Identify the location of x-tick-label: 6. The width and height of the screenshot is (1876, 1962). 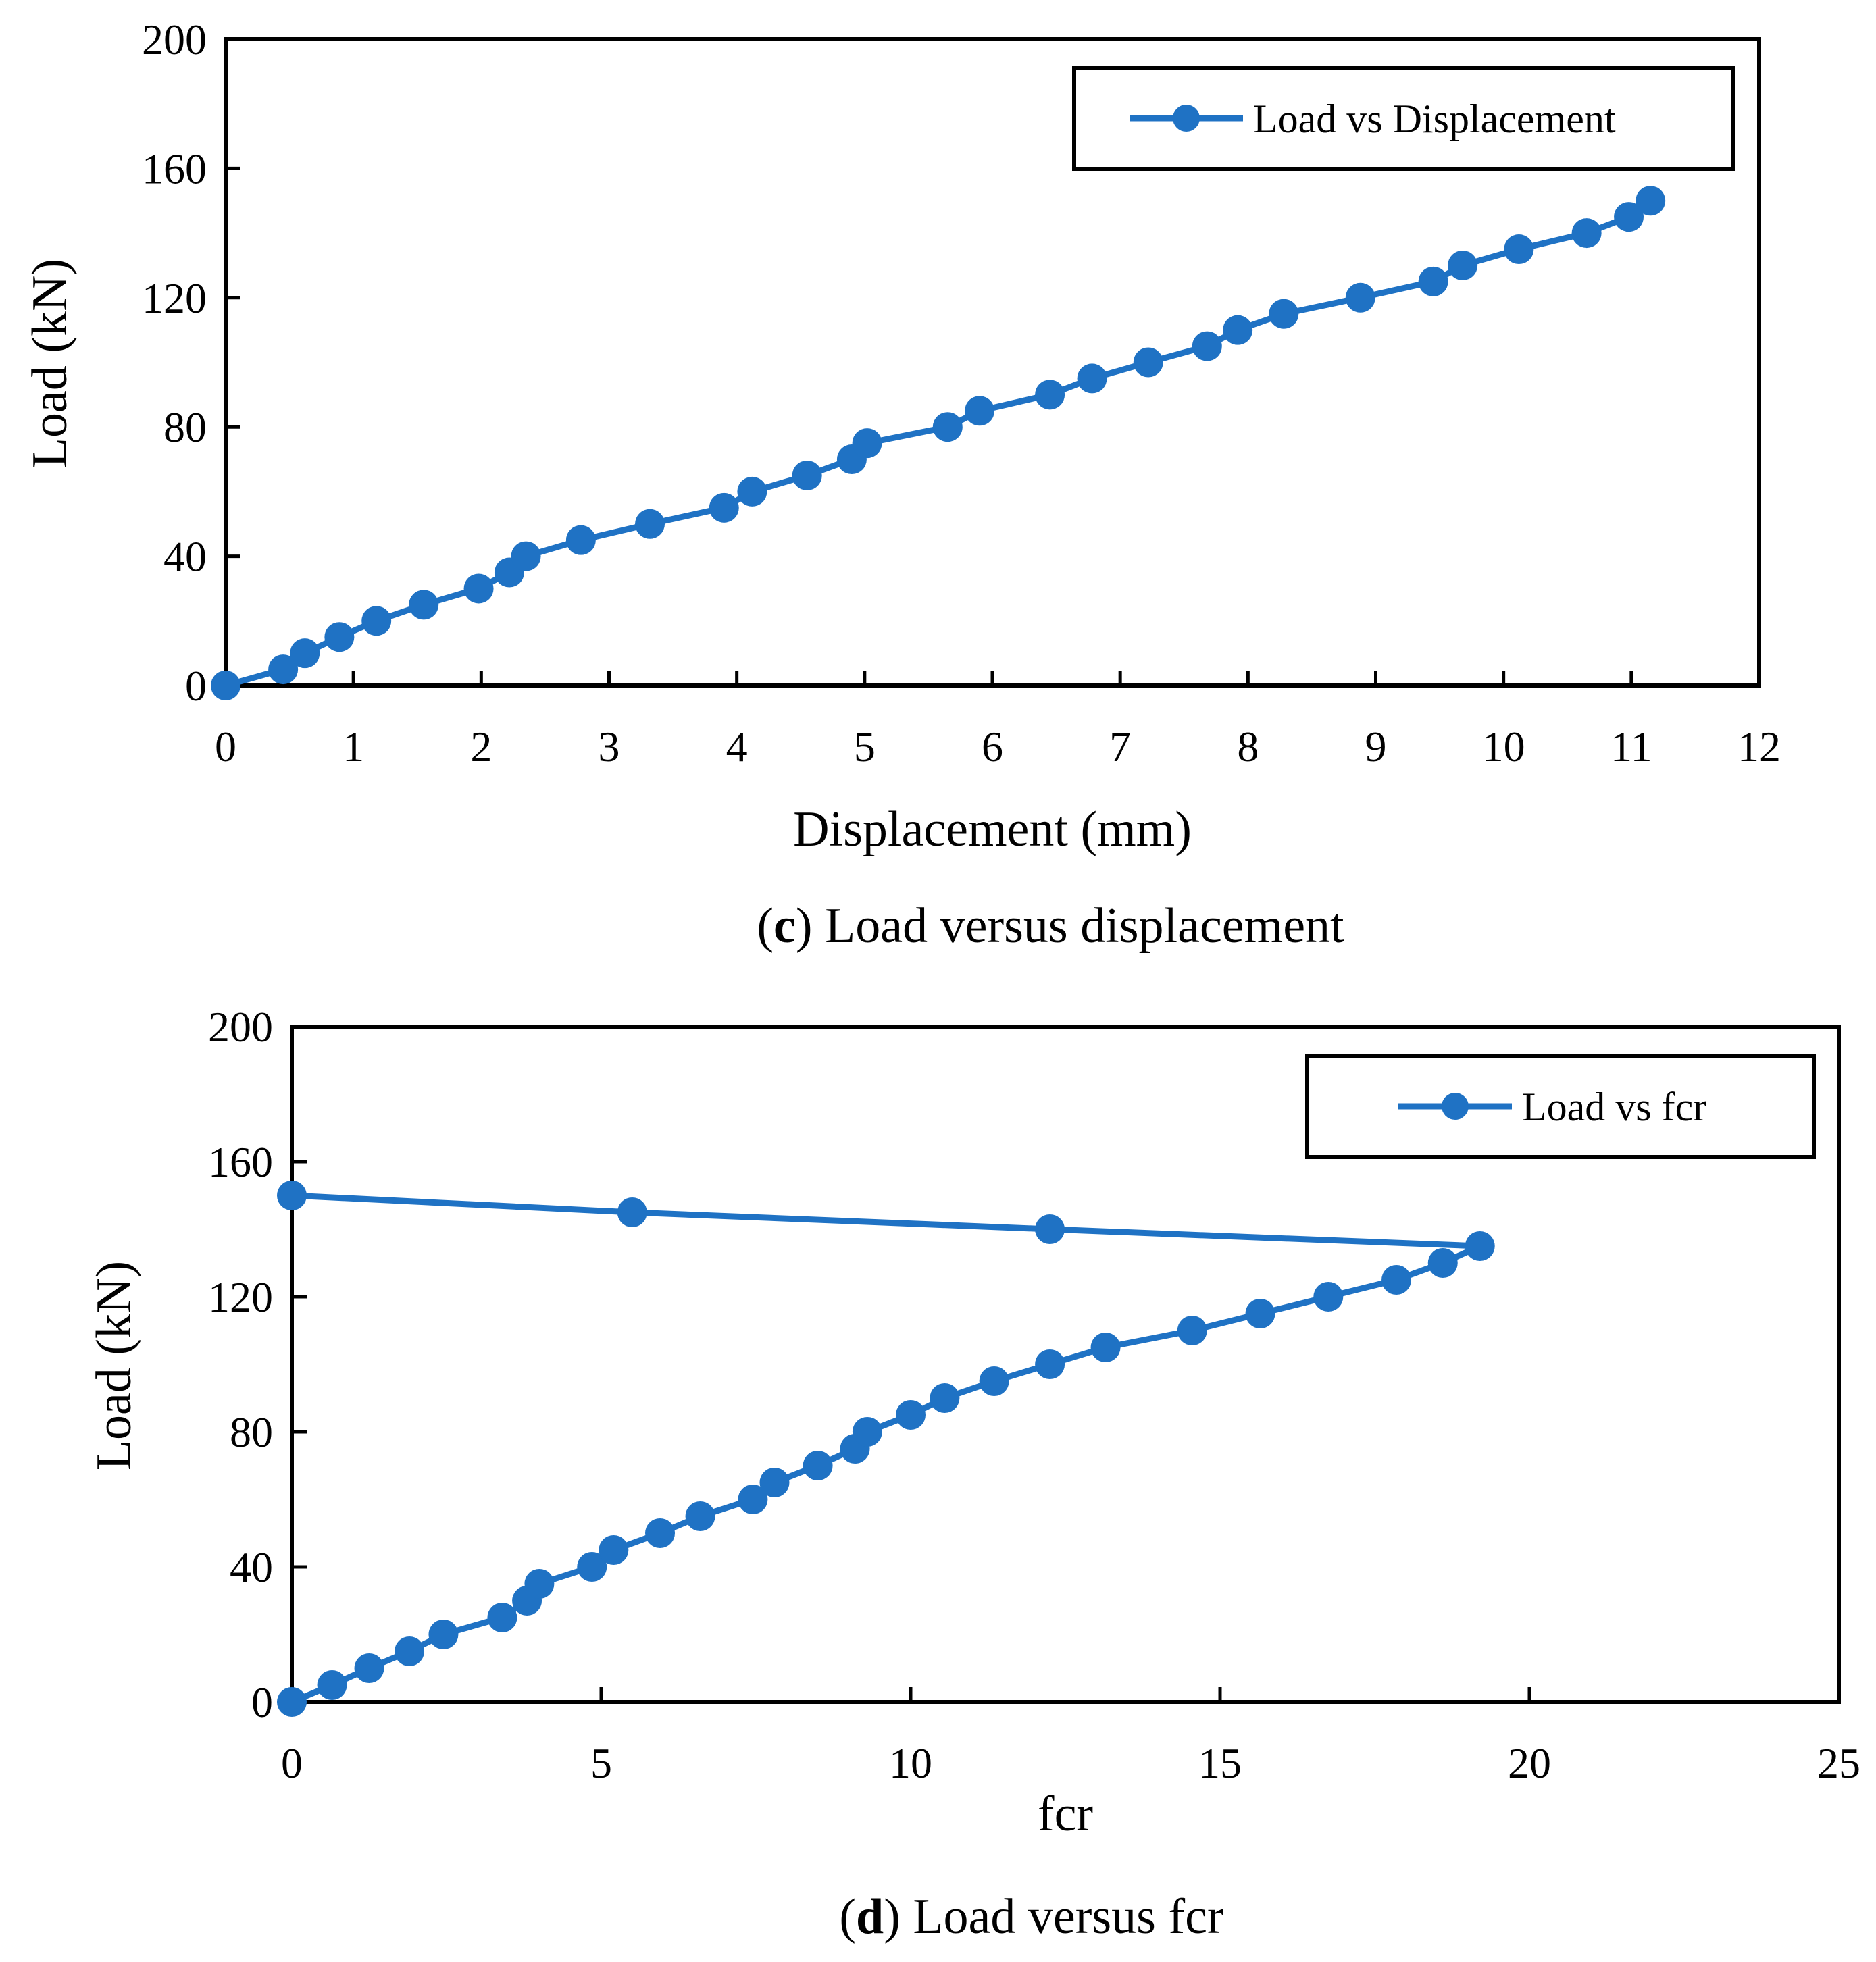
(993, 747).